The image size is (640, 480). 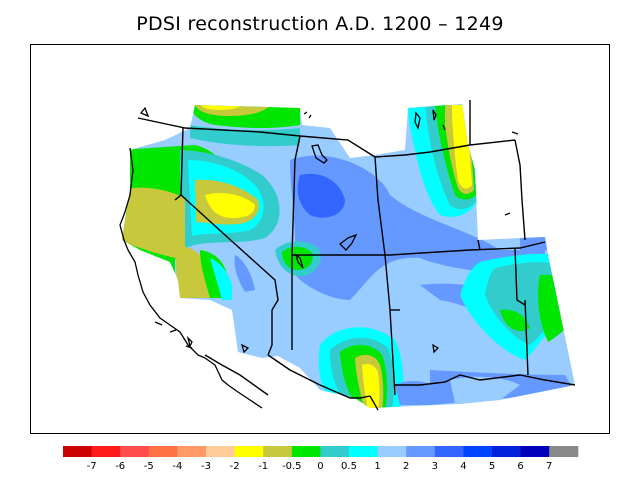 What do you see at coordinates (263, 466) in the screenshot?
I see `legend-tick-label: -1` at bounding box center [263, 466].